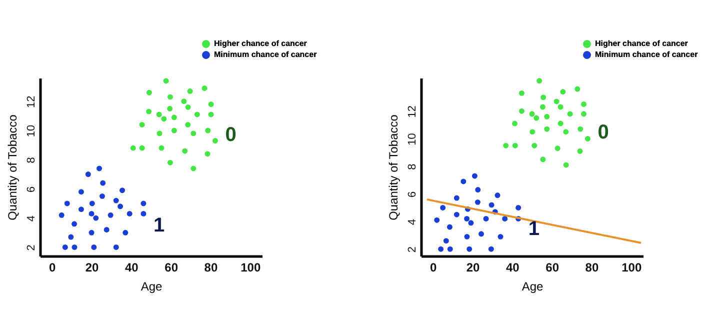 The width and height of the screenshot is (707, 322). Describe the element at coordinates (412, 222) in the screenshot. I see `y-tick-label: 4` at that location.